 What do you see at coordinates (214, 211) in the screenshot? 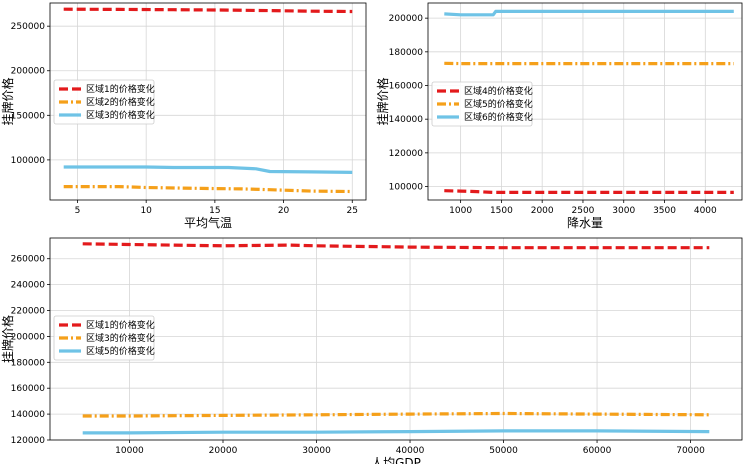
I see `x-tick-label: 15` at bounding box center [214, 211].